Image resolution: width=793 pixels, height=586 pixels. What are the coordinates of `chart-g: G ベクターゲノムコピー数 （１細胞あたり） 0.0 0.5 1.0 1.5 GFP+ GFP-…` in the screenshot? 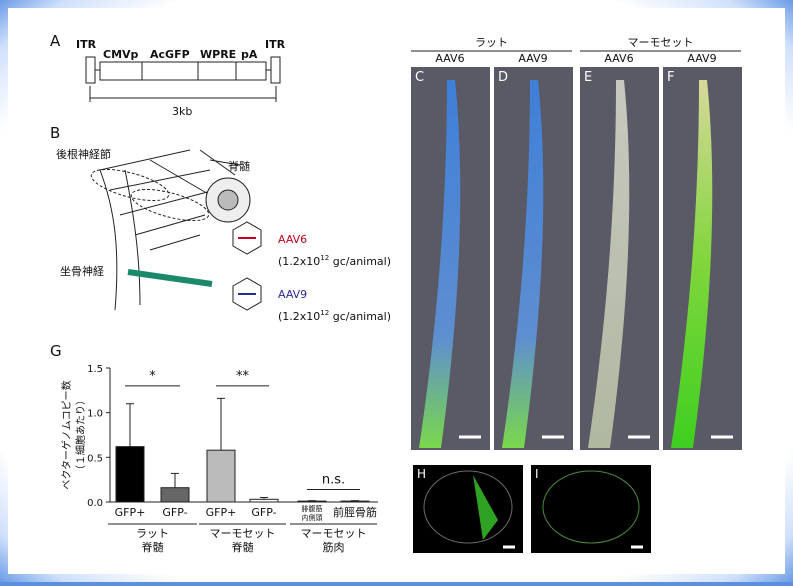 It's located at (214, 448).